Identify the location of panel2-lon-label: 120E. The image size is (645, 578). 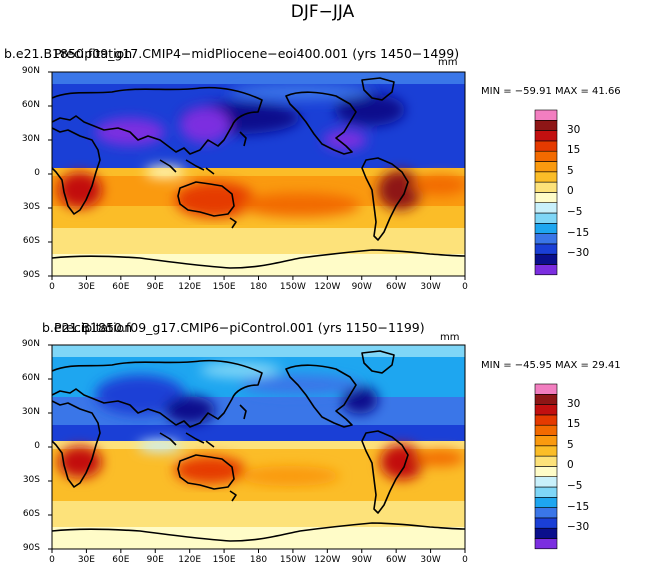
(190, 560).